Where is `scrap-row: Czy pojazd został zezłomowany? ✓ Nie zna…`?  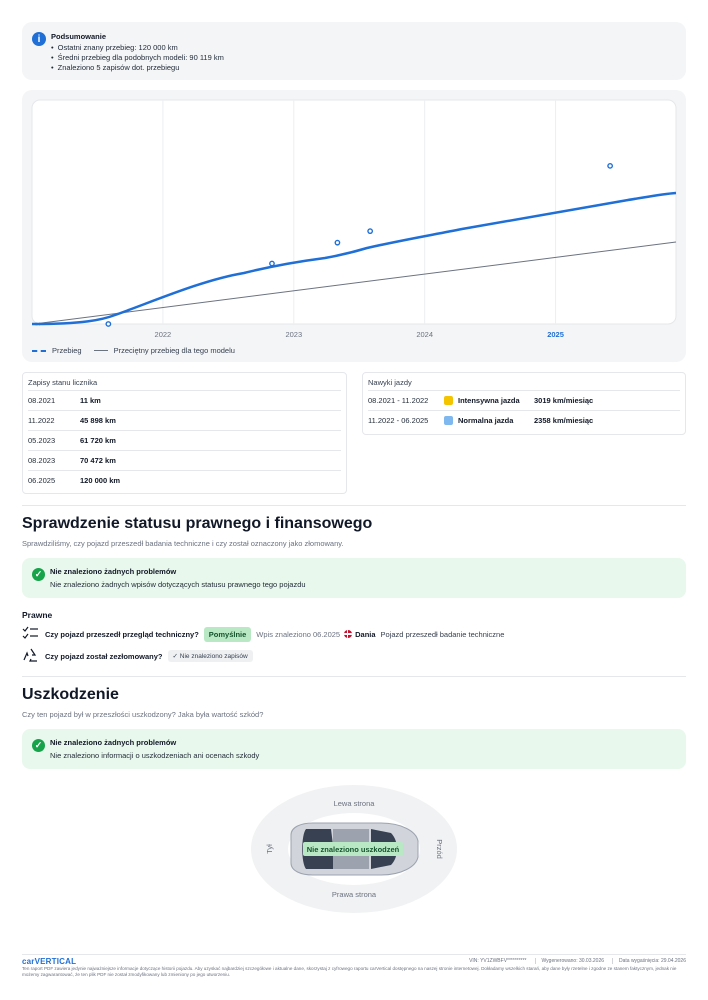
scrap-row: Czy pojazd został zezłomowany? ✓ Nie zna… is located at coordinates (137, 656).